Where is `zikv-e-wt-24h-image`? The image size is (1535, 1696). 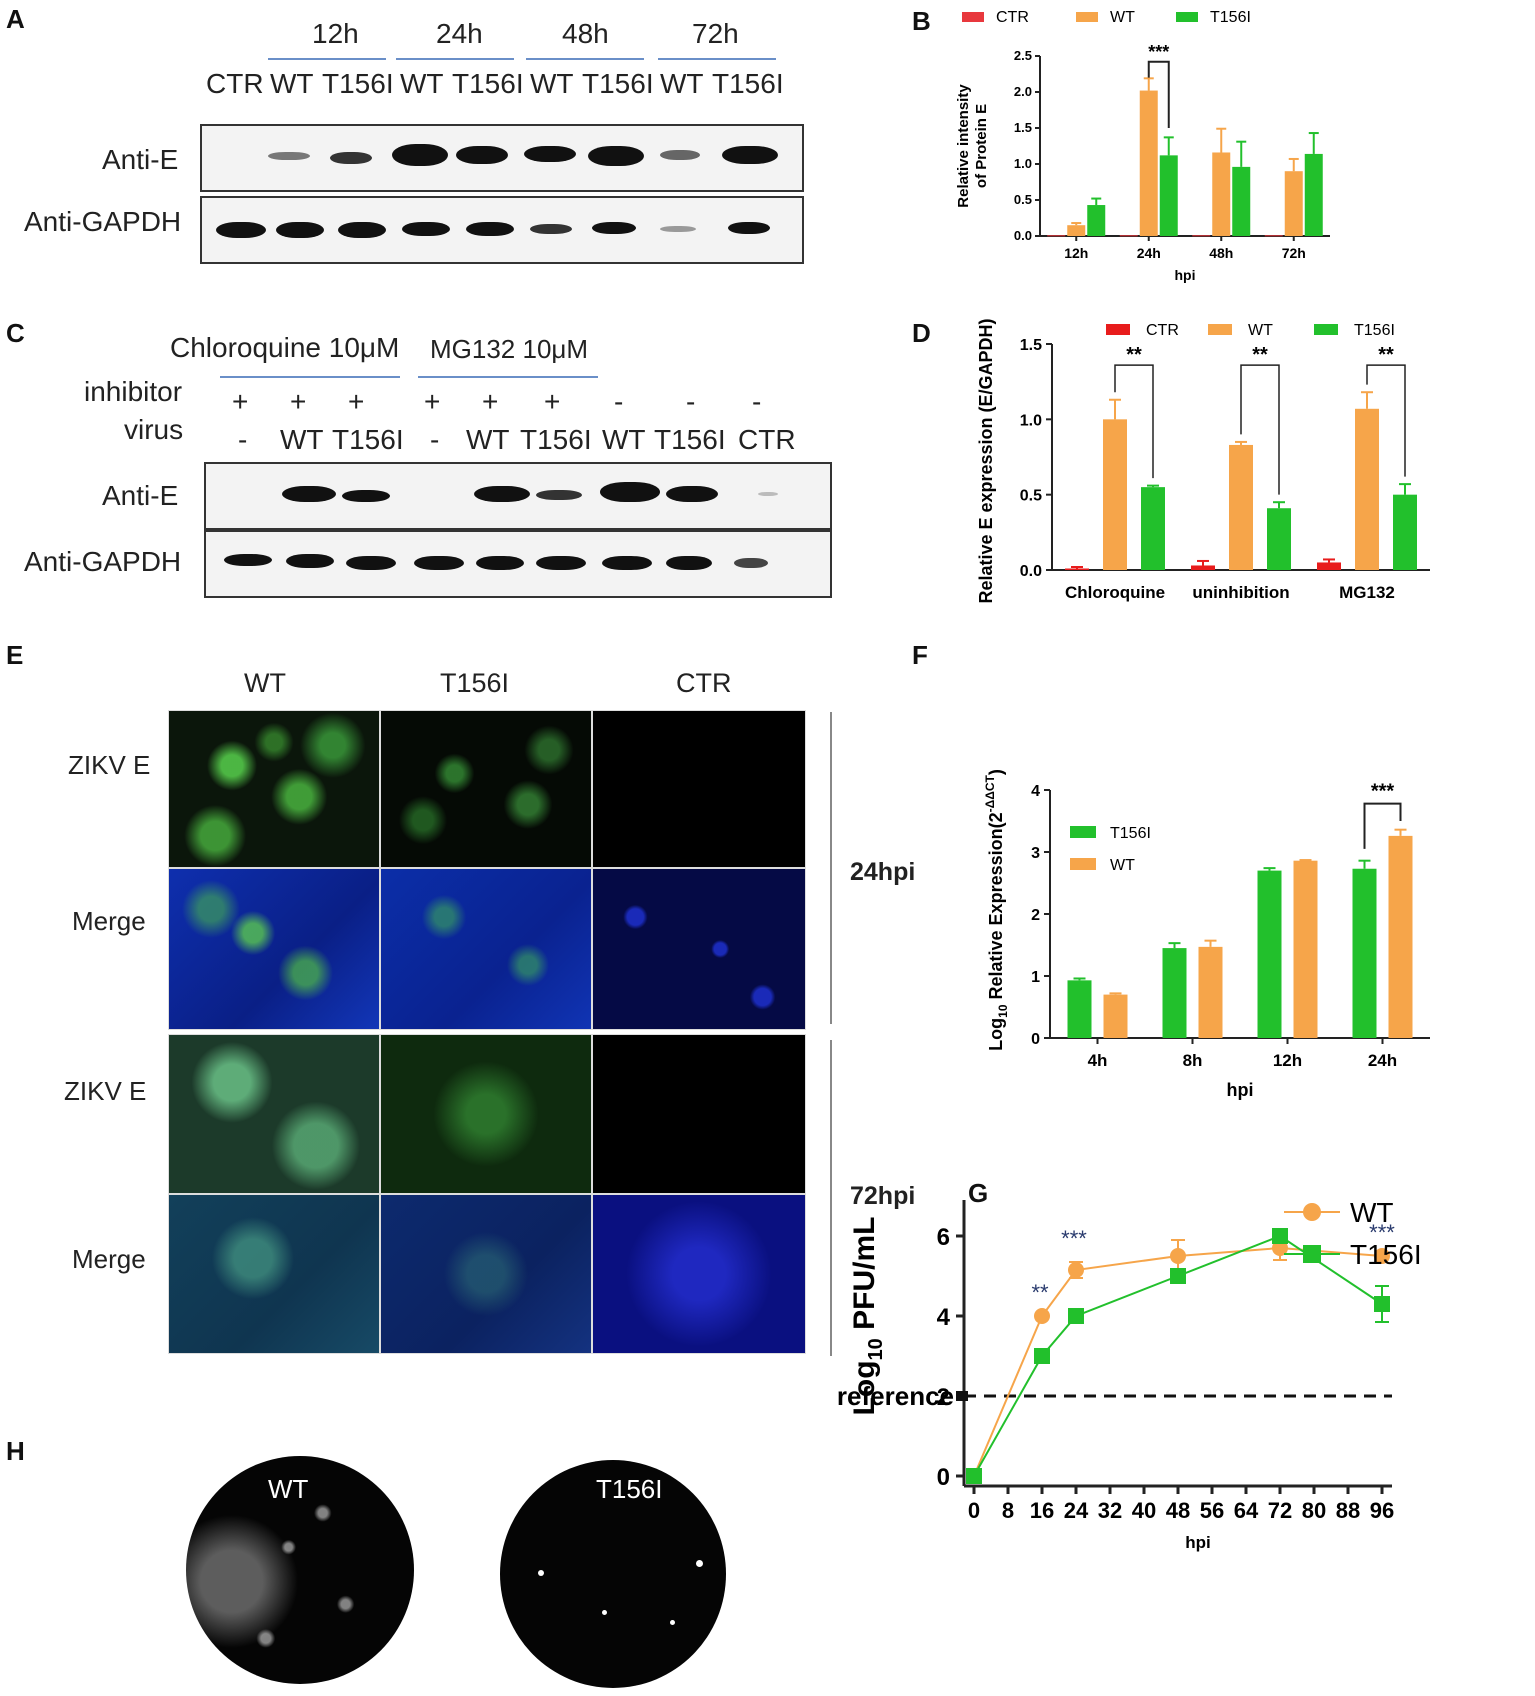
zikv-e-wt-24h-image is located at coordinates (274, 789).